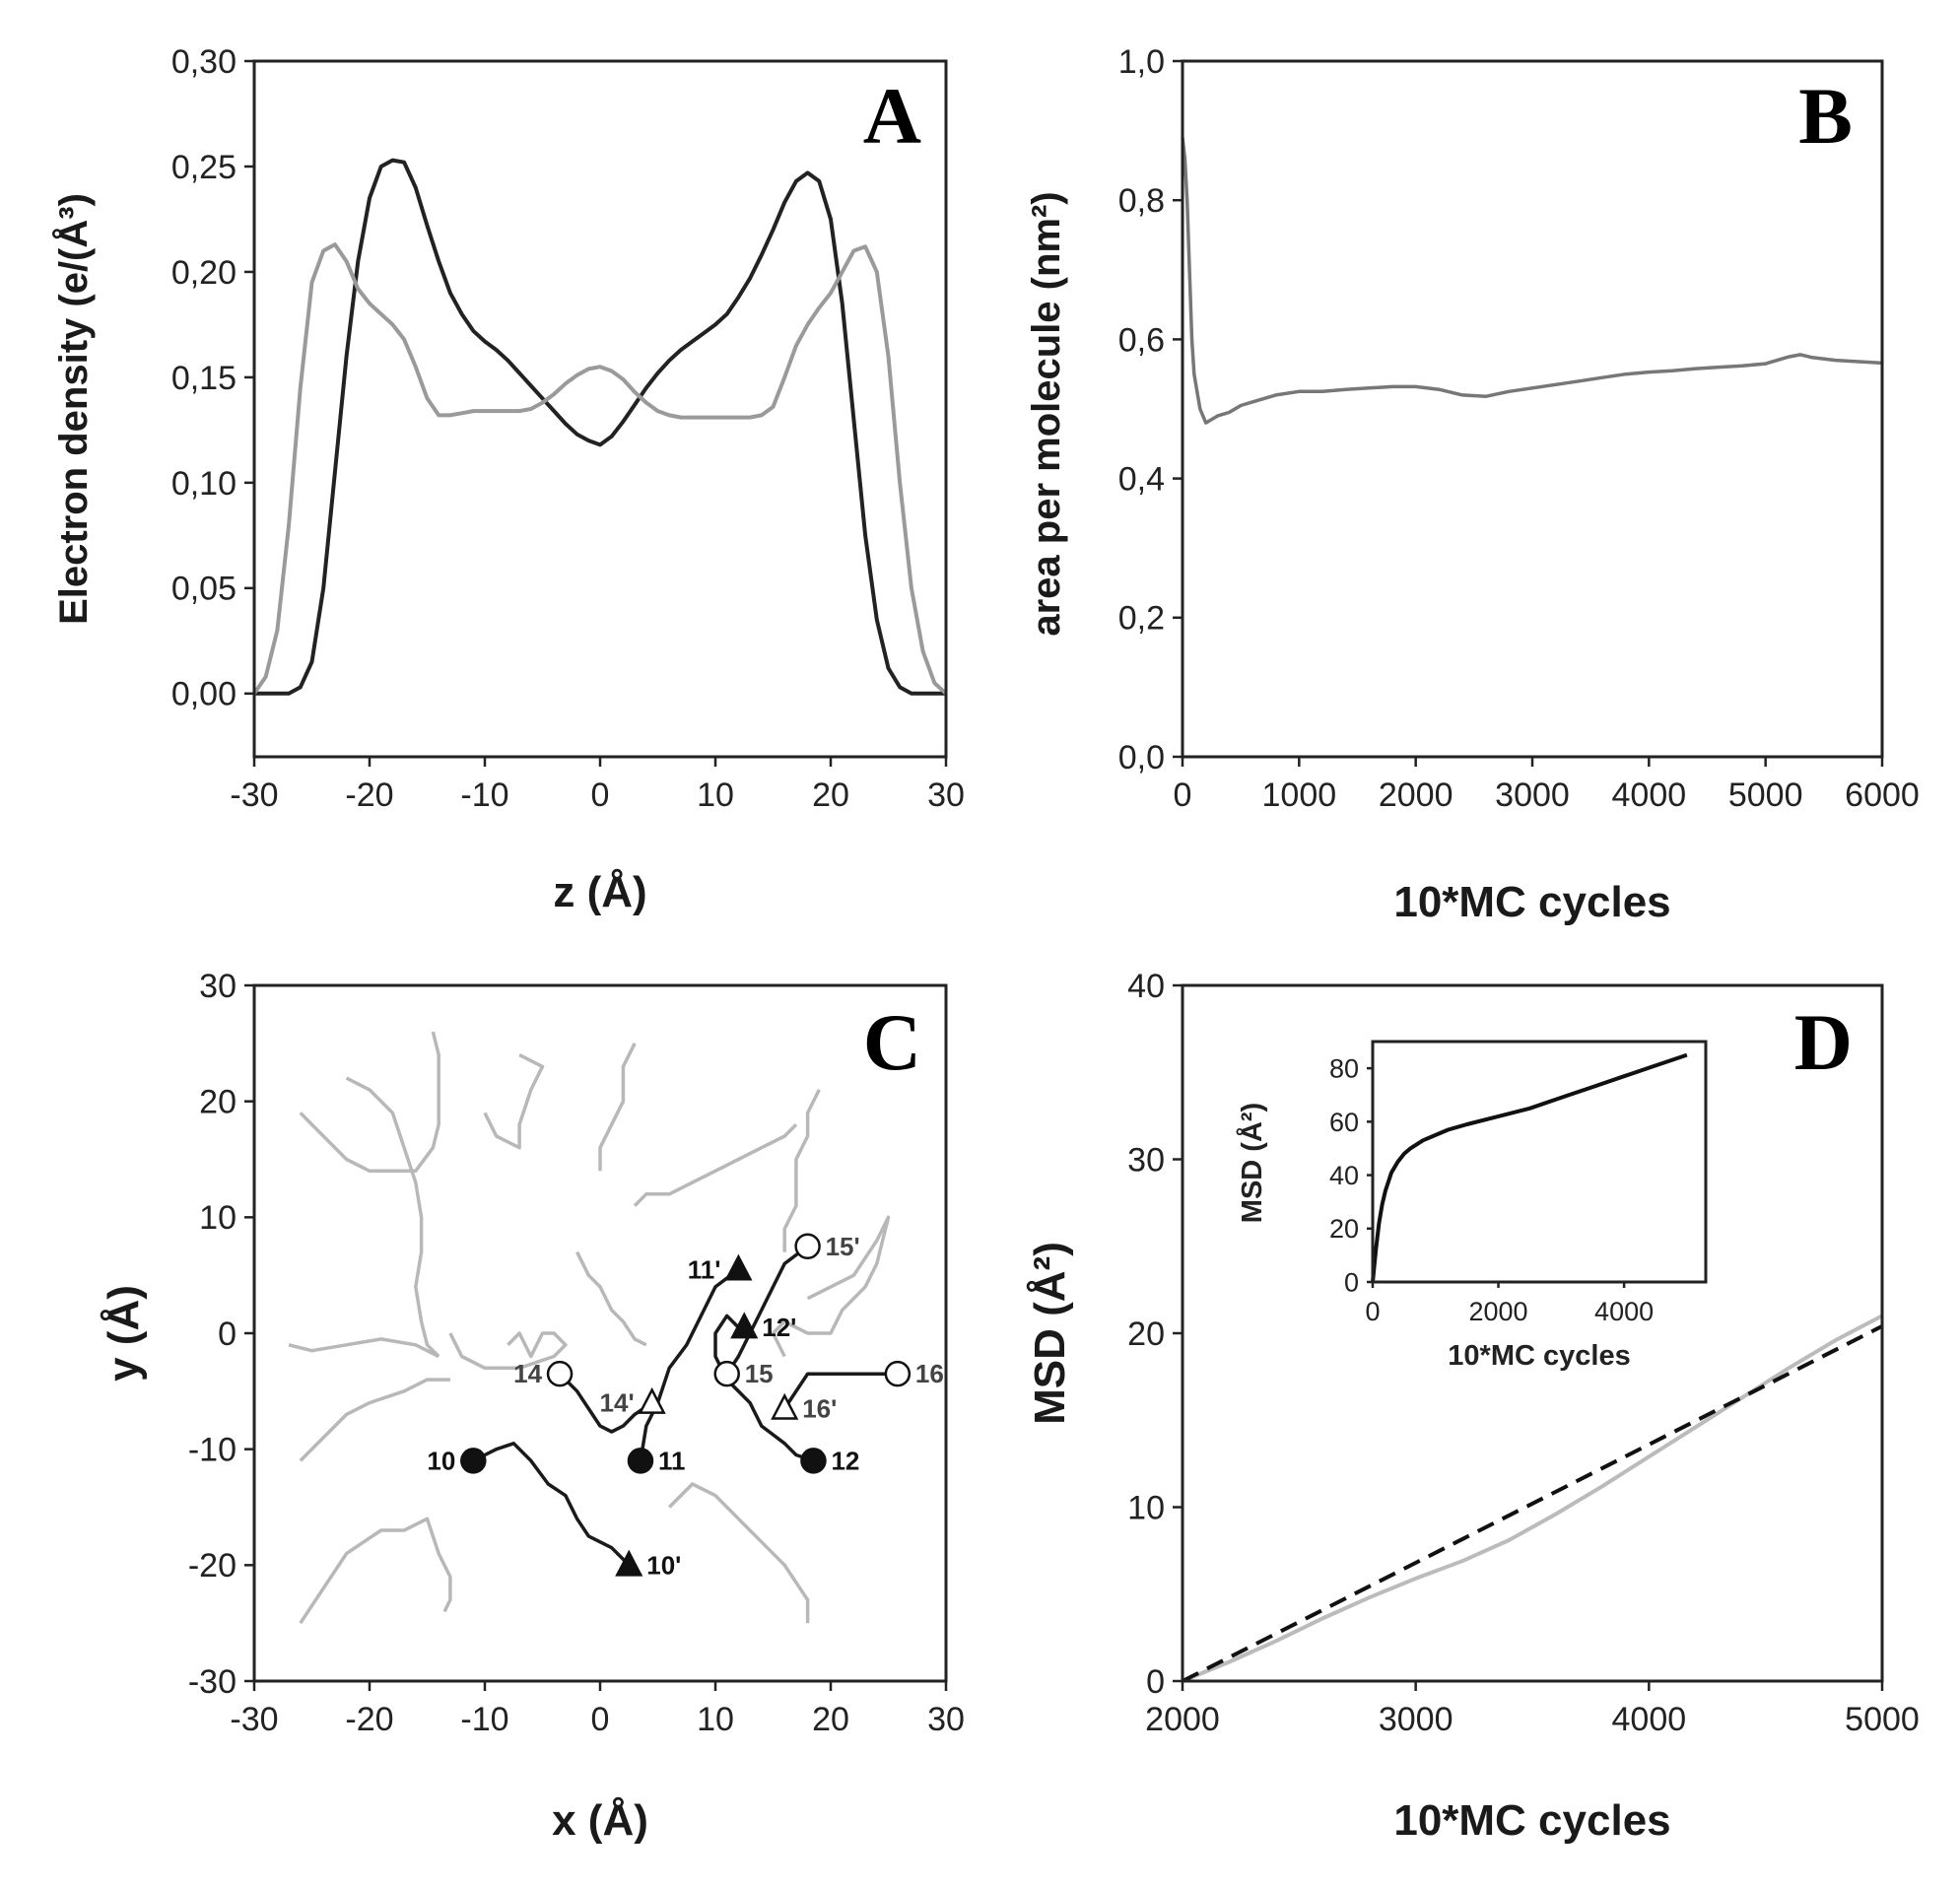 Image resolution: width=1960 pixels, height=1889 pixels. I want to click on y-tick-label: 1,0, so click(1142, 62).